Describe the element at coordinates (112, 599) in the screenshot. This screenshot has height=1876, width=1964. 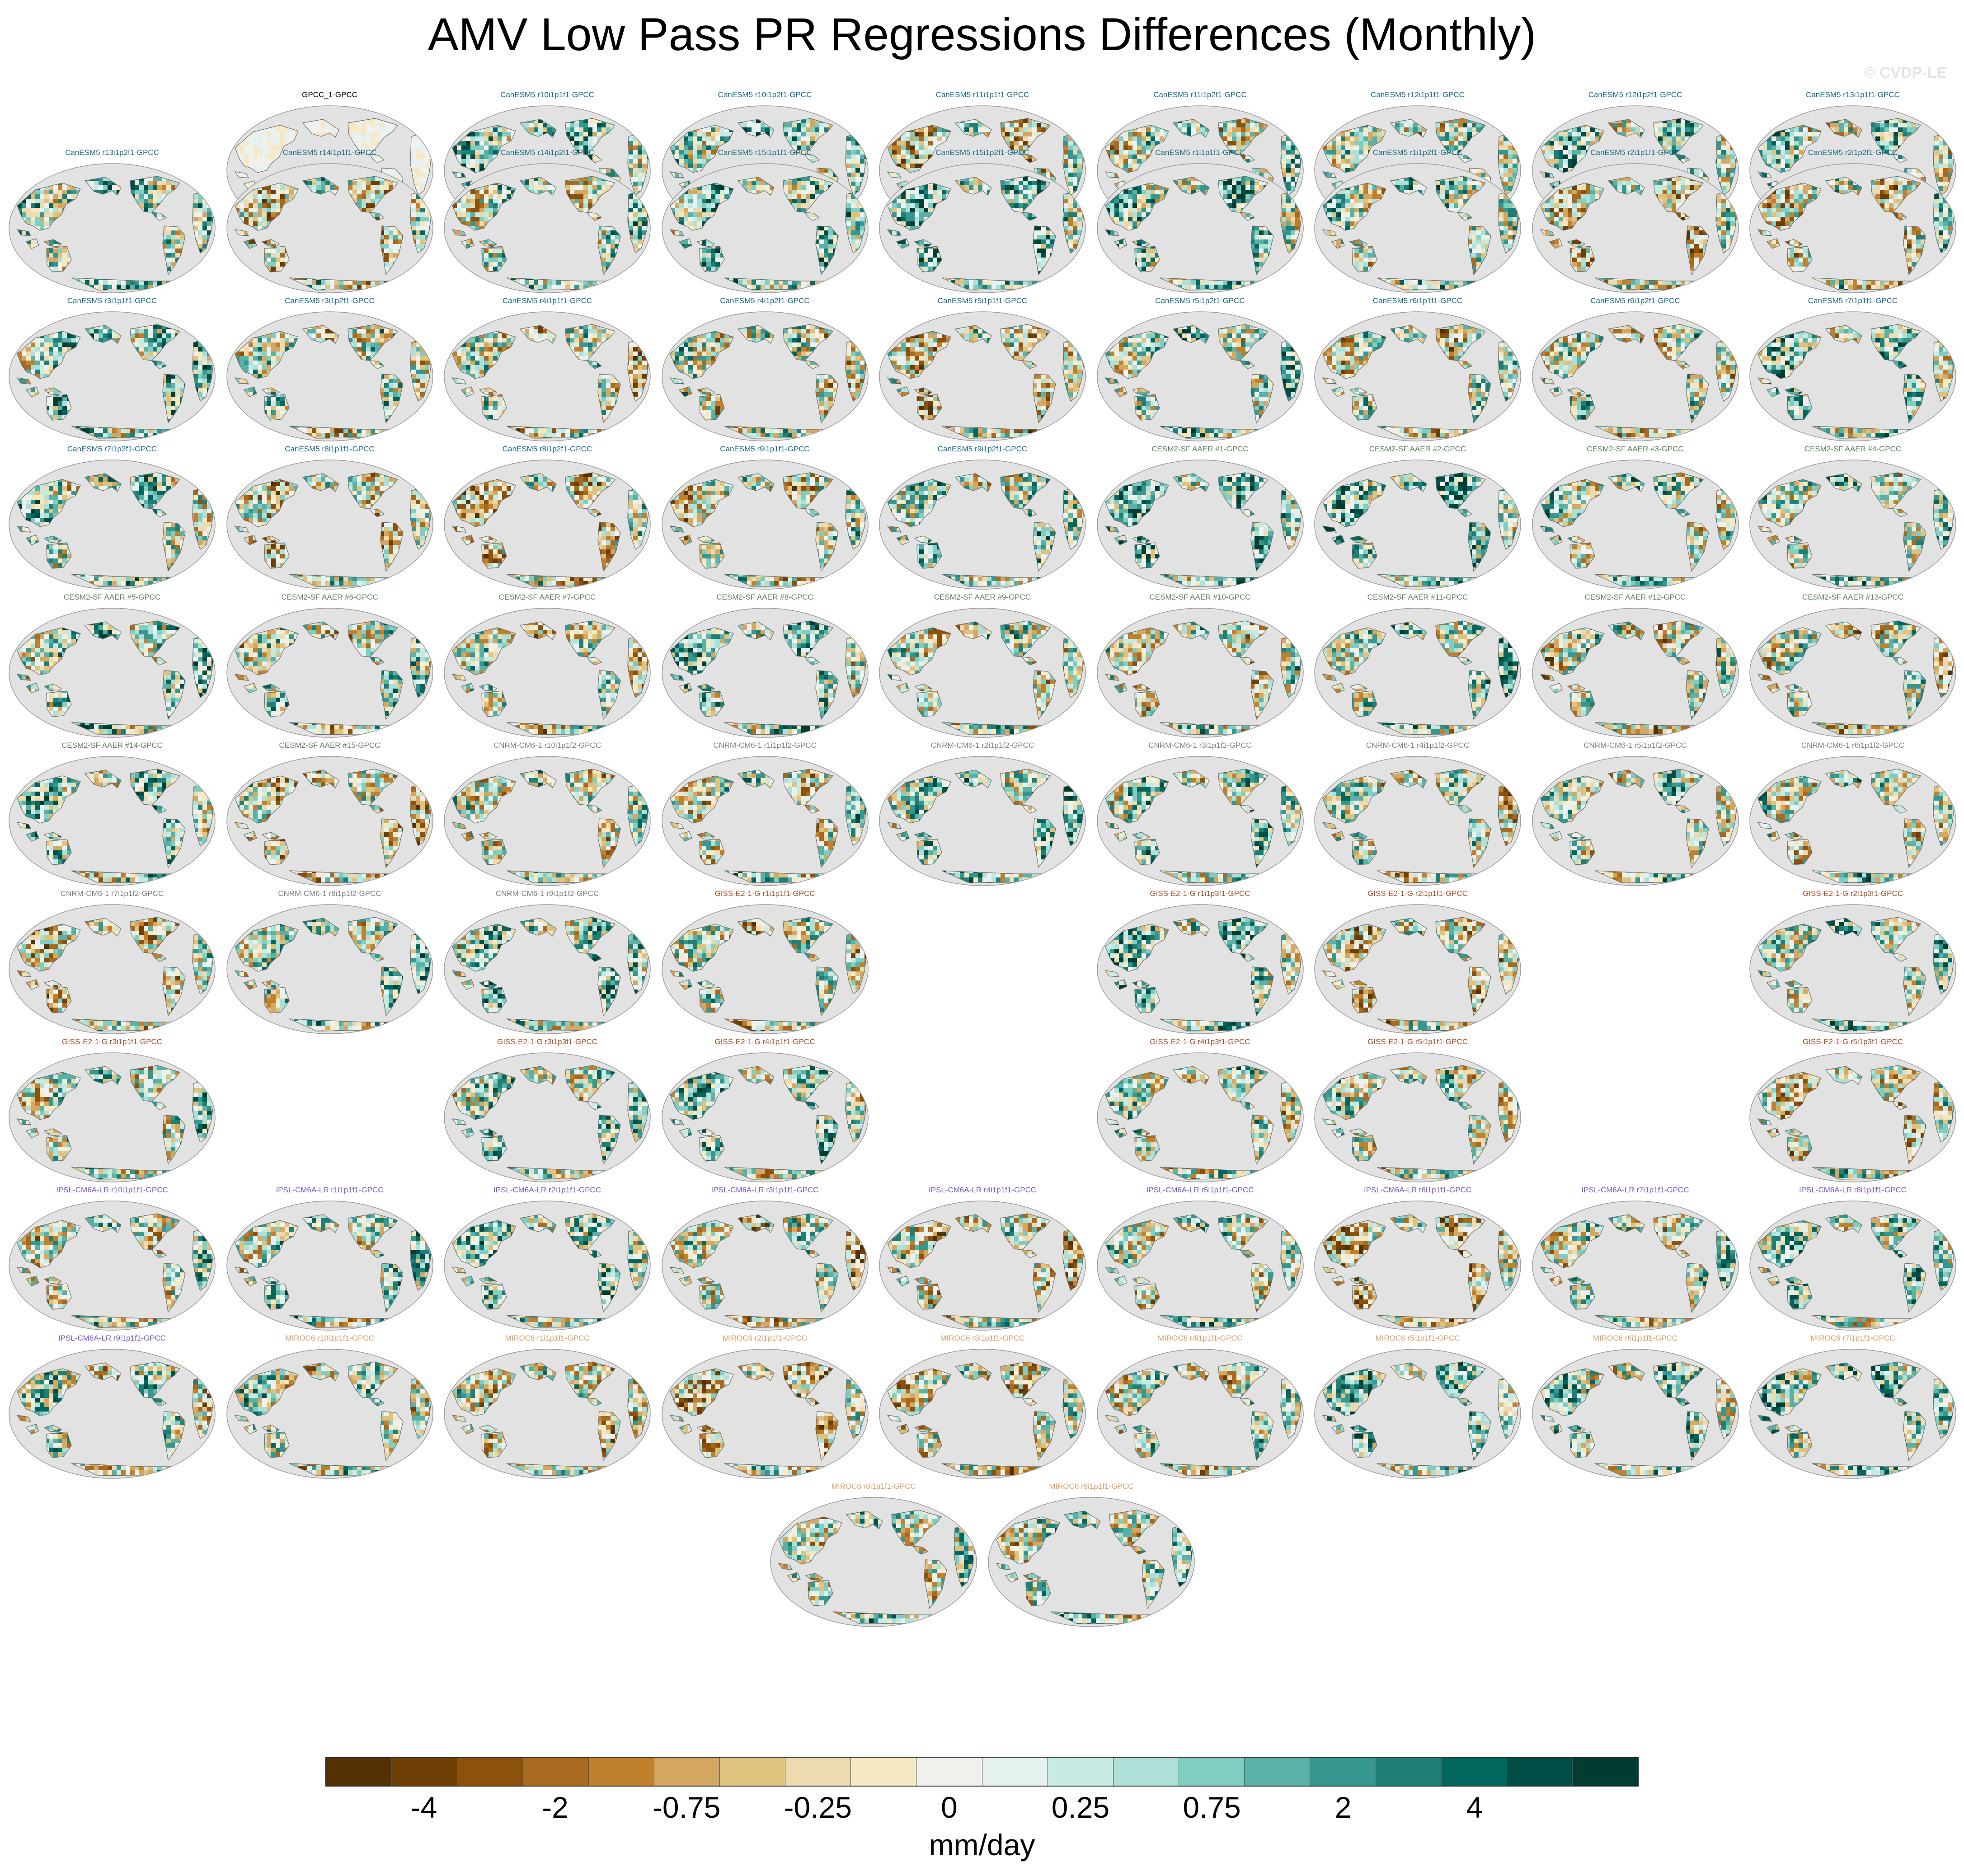
I see `panel-title: CESM2-SF AAER #5-GPCC` at that location.